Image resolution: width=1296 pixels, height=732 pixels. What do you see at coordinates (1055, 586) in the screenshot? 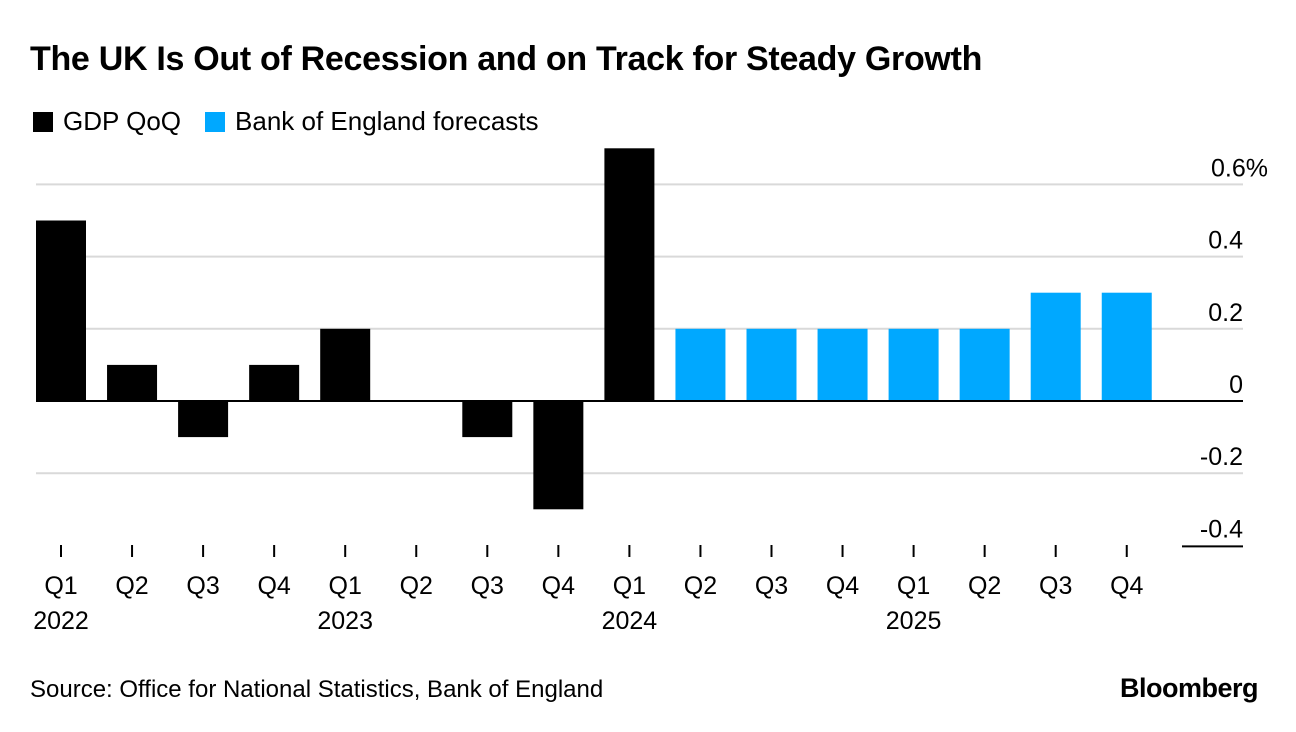
I see `x-tick-label-14: Q3` at bounding box center [1055, 586].